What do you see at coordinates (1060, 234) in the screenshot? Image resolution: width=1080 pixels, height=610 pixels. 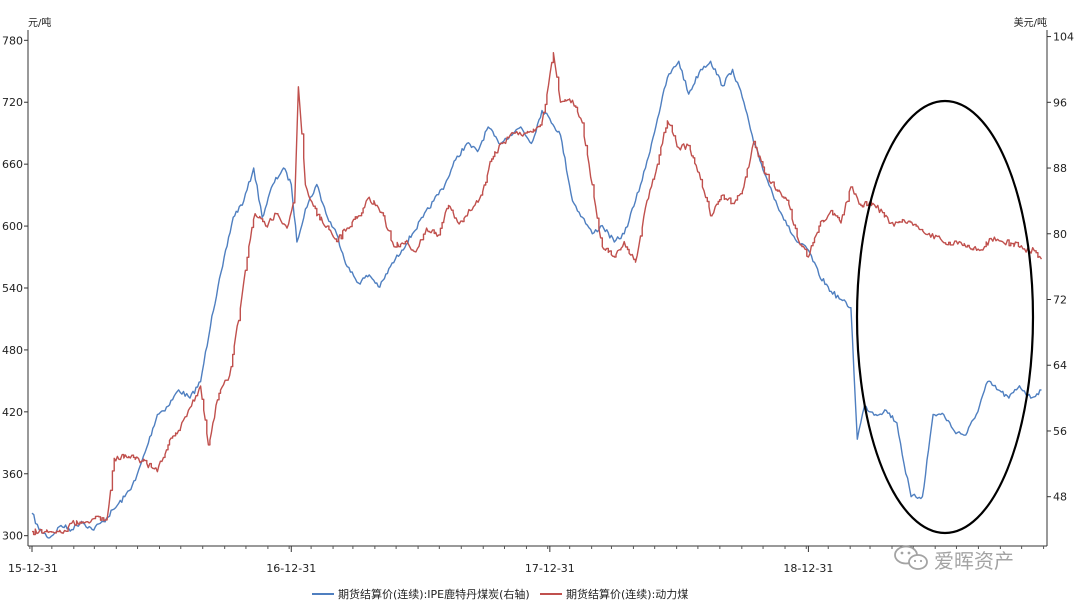 I see `right-tick-label: 80` at bounding box center [1060, 234].